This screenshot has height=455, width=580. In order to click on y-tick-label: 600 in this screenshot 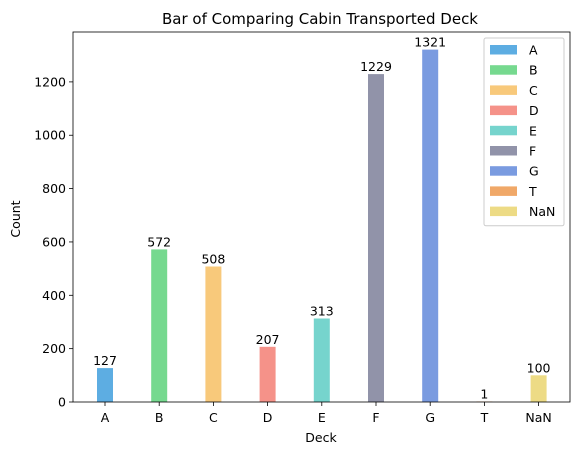, I will do `click(54, 241)`.